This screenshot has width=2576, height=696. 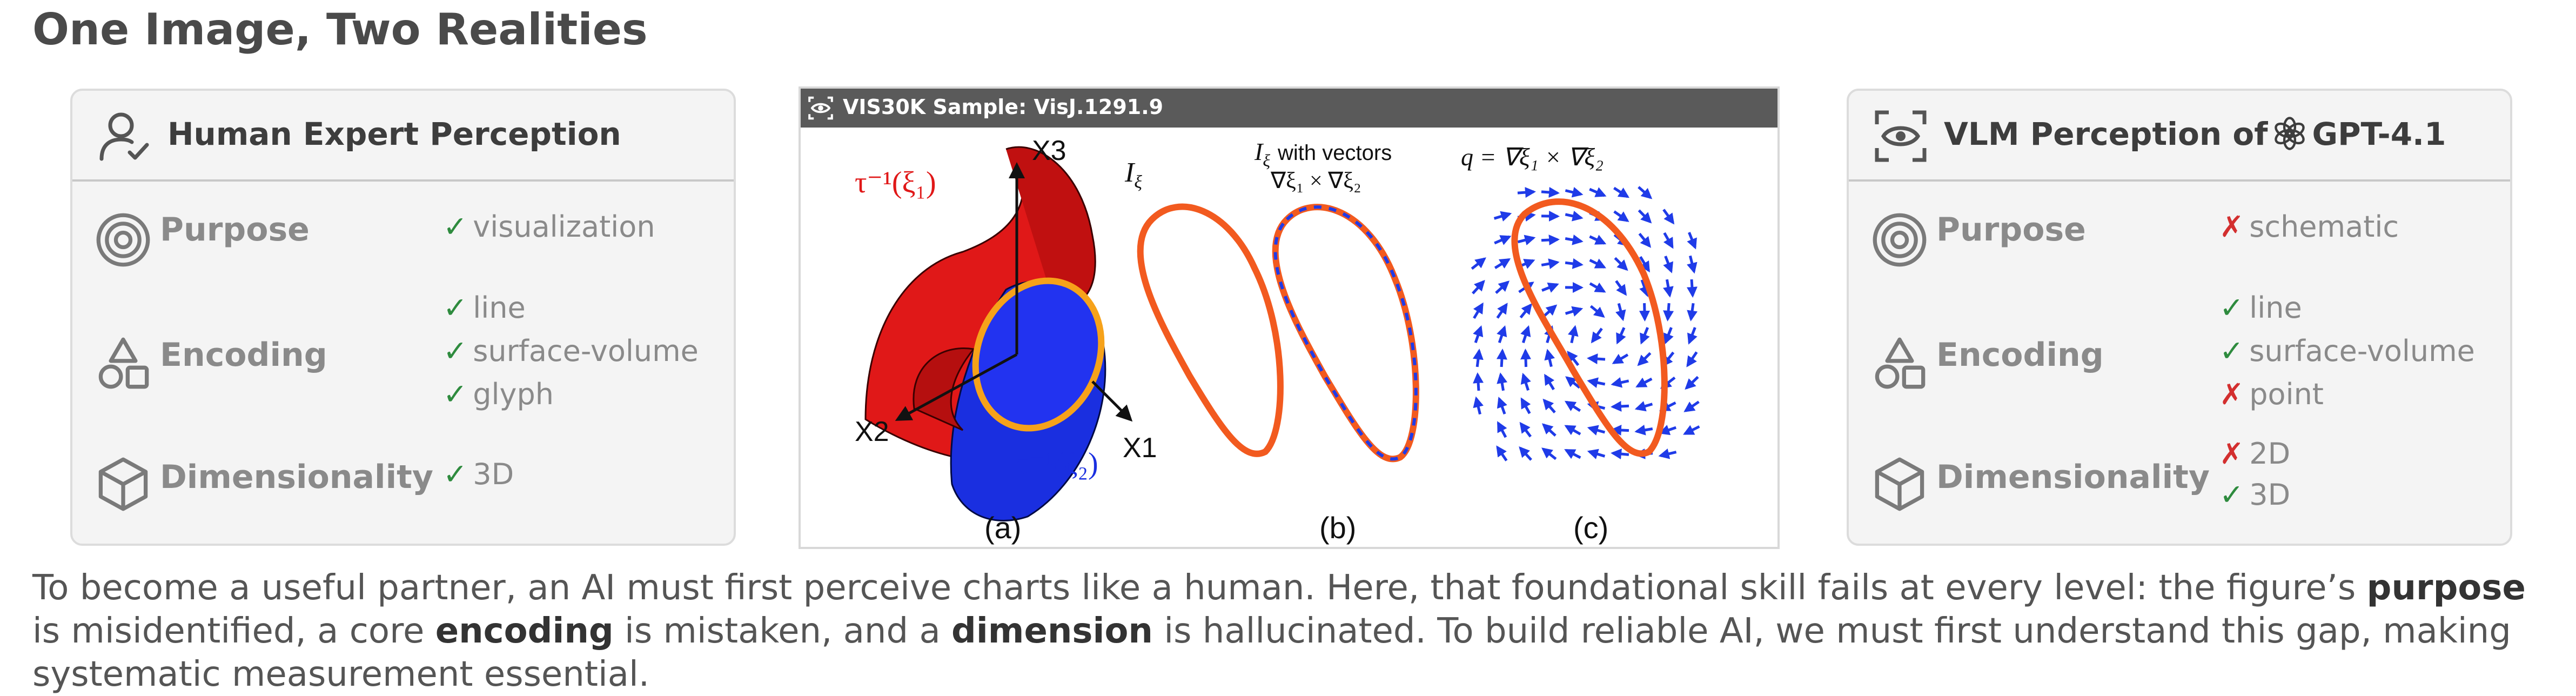 I want to click on curve-vectors-overlay, so click(x=1346, y=333).